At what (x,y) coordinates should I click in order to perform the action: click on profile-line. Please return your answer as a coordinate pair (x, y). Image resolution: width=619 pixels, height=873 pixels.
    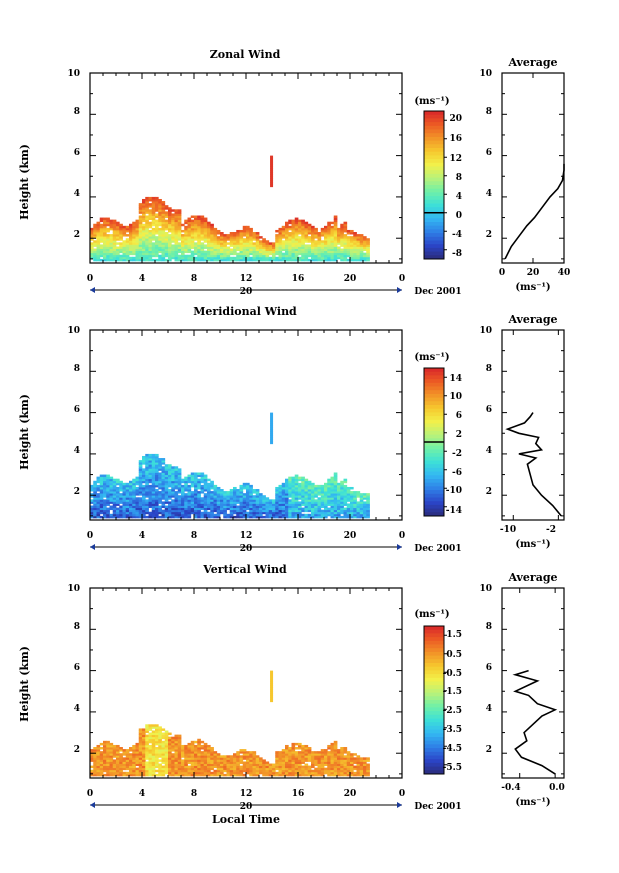
    Looking at the image, I should click on (535, 722).